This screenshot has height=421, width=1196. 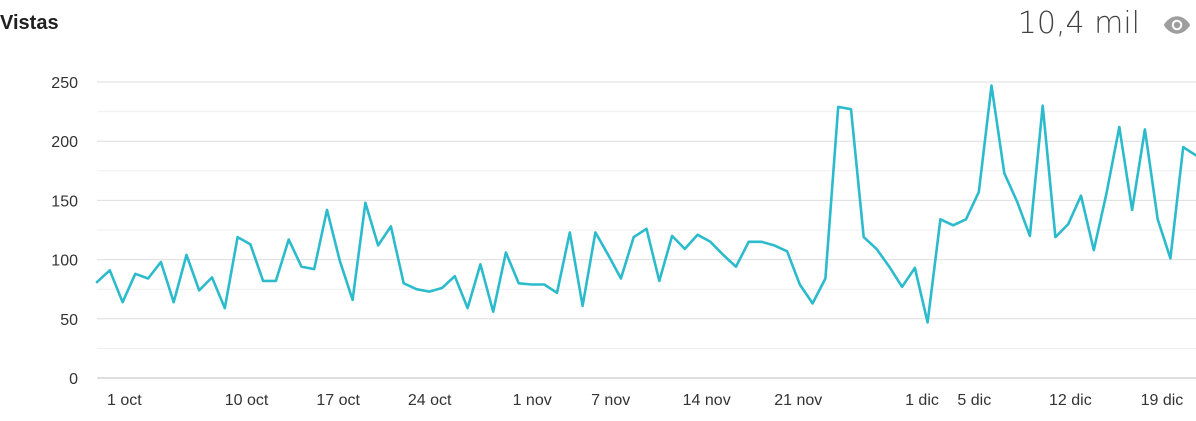 I want to click on y-tick-label: 0, so click(x=73, y=379).